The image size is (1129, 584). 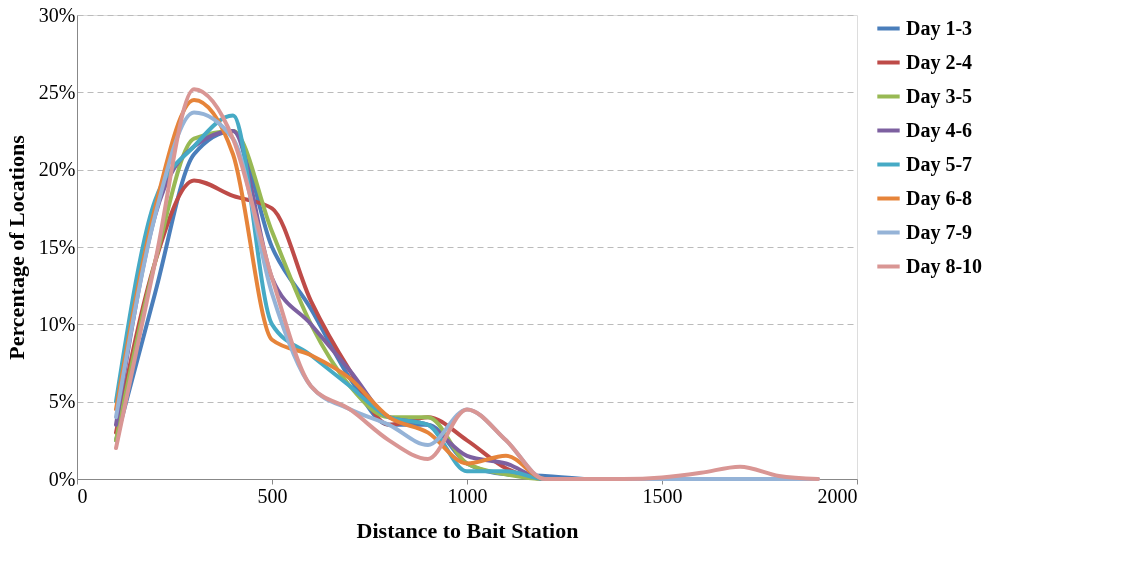 What do you see at coordinates (57, 323) in the screenshot?
I see `y-tick-label: 10%` at bounding box center [57, 323].